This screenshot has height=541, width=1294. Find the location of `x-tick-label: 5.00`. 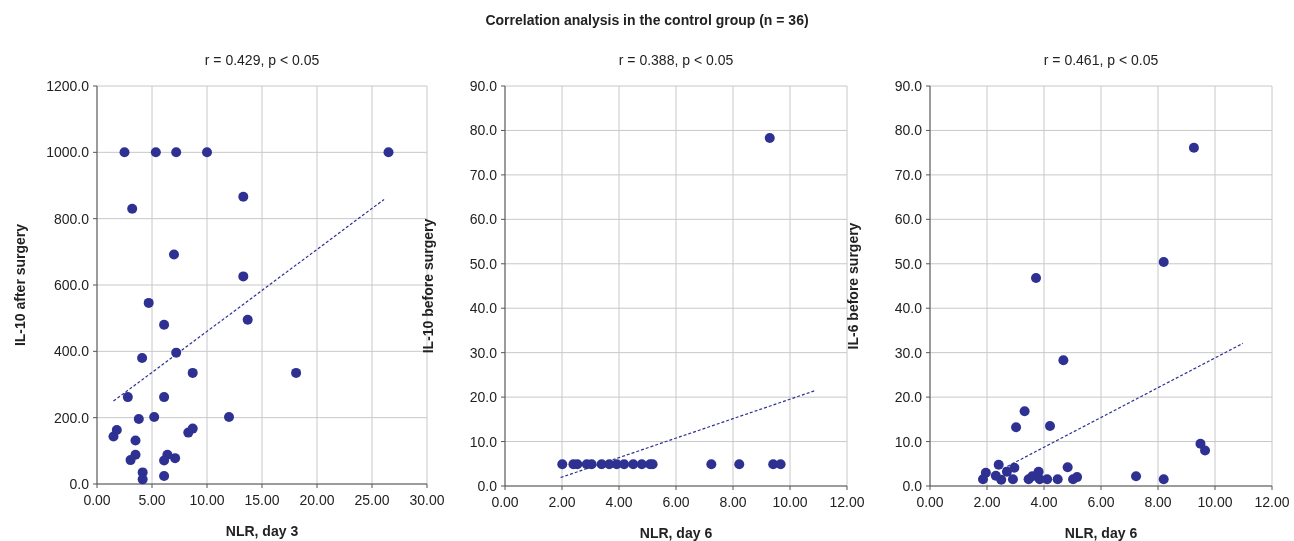

x-tick-label: 5.00 is located at coordinates (152, 500).